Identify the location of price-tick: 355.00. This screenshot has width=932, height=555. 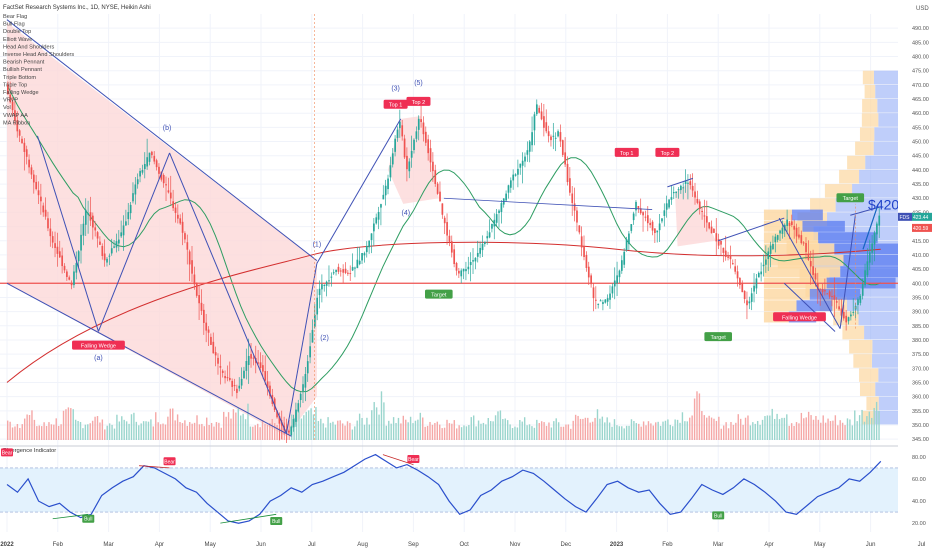
(920, 412).